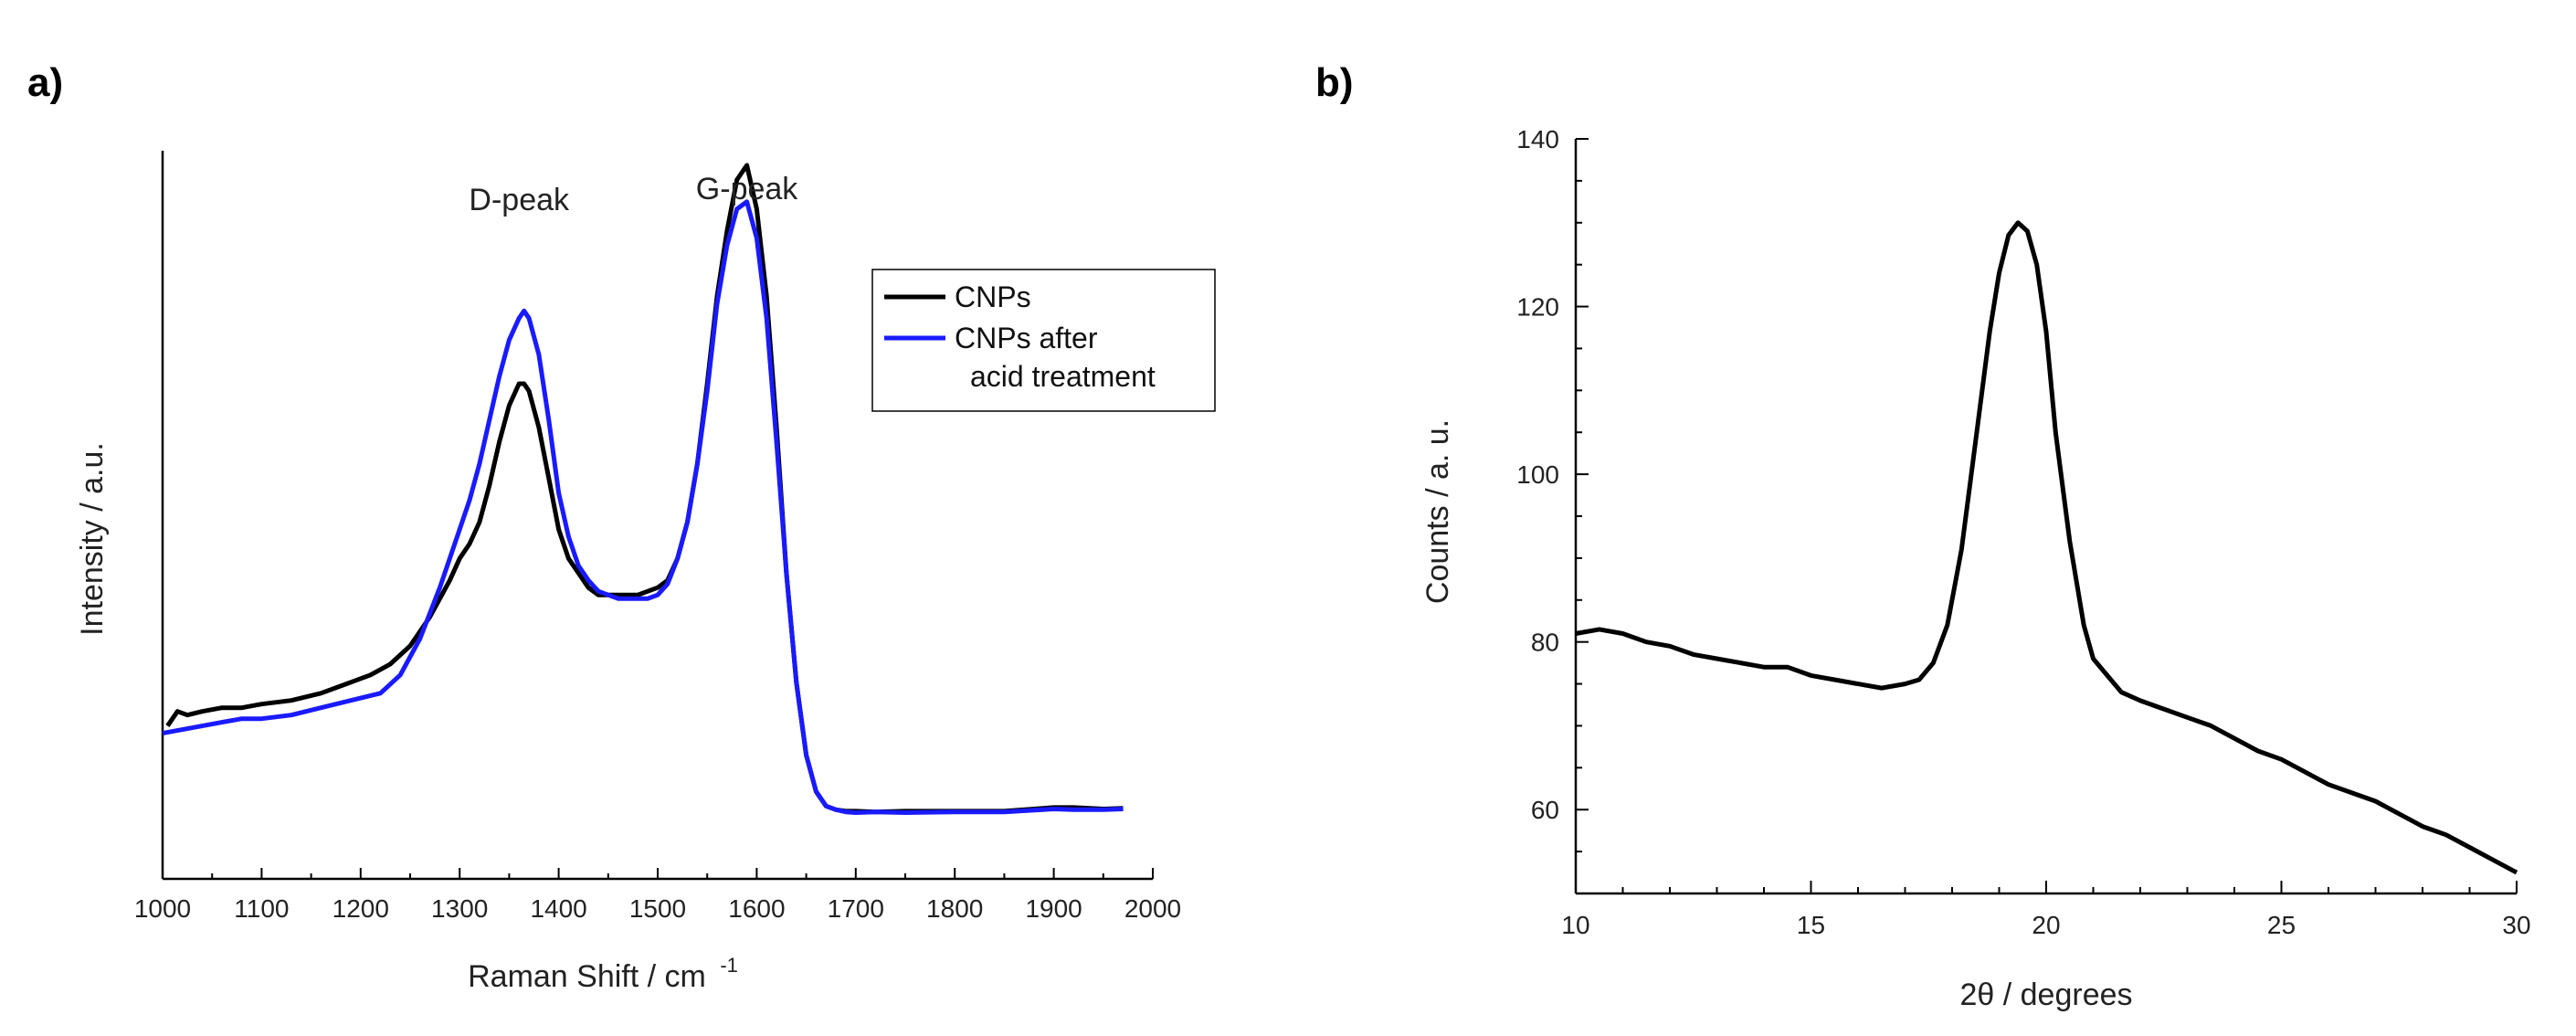  Describe the element at coordinates (1545, 643) in the screenshot. I see `xrd-y-tick-label: 80` at that location.